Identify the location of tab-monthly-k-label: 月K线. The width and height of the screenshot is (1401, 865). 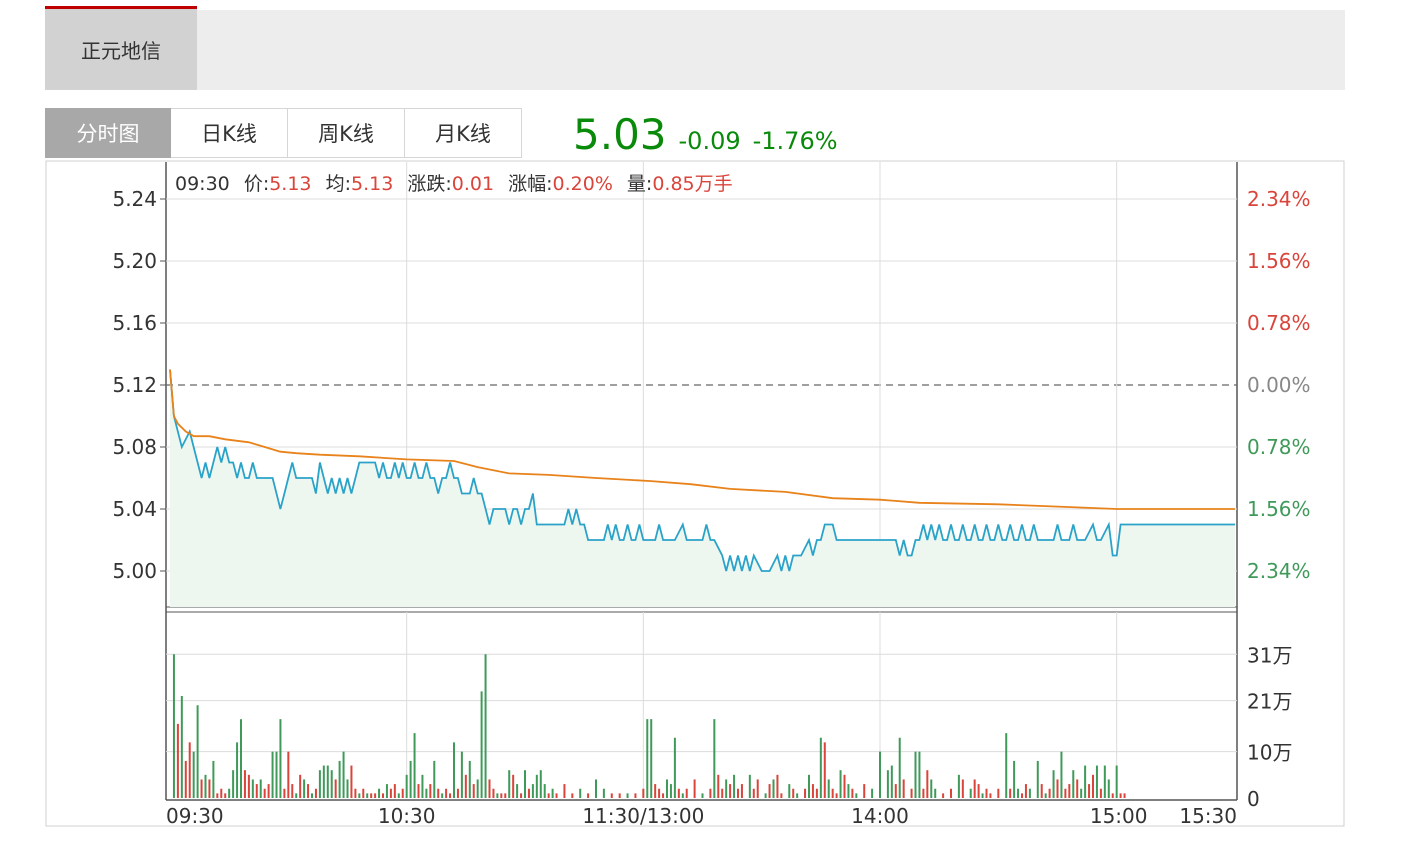
(463, 134).